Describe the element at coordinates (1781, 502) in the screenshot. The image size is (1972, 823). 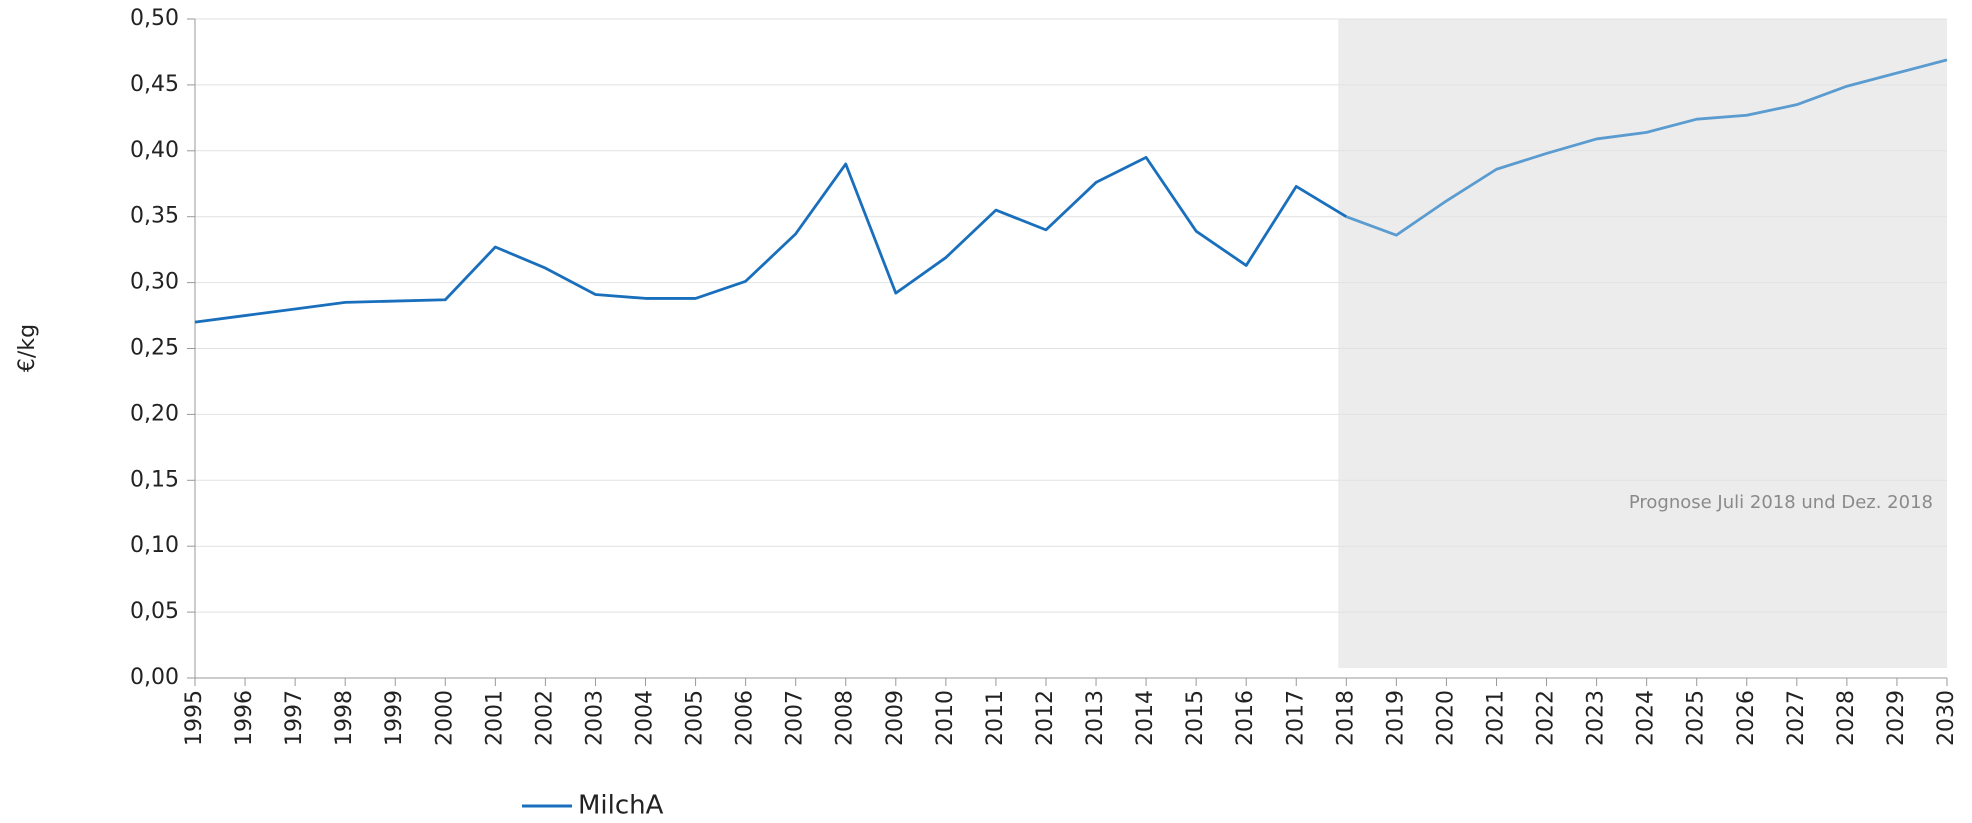
I see `annotation: Prognose Juli 2018 und Dez. 2018` at that location.